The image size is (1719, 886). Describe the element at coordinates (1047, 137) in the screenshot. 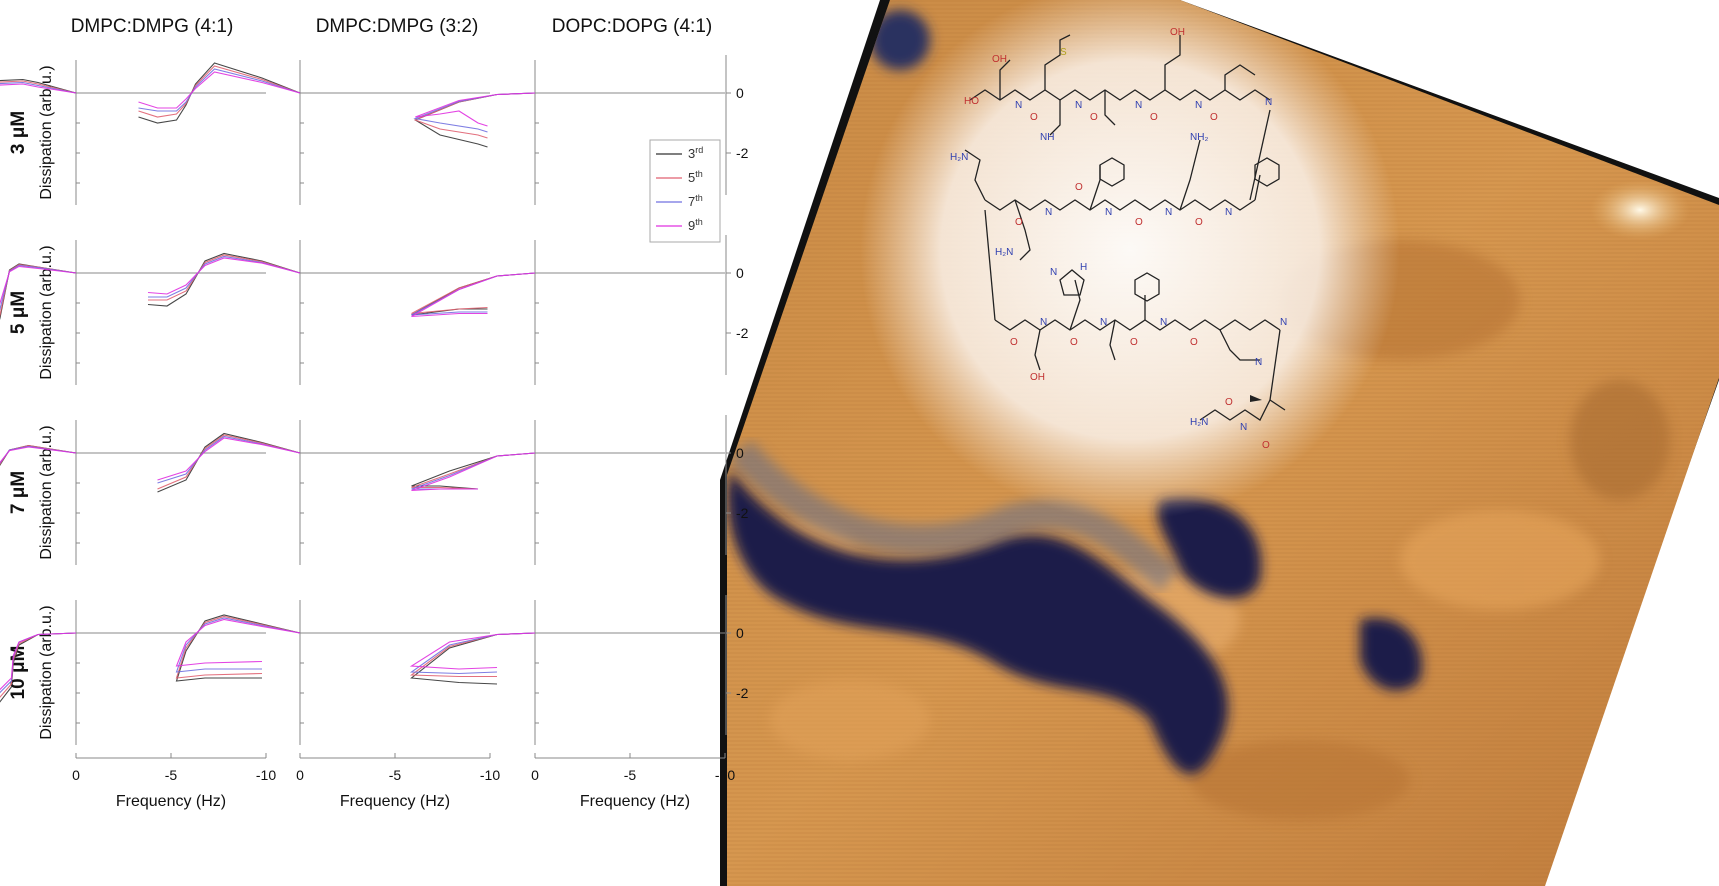

I see `svg-text: NH` at that location.